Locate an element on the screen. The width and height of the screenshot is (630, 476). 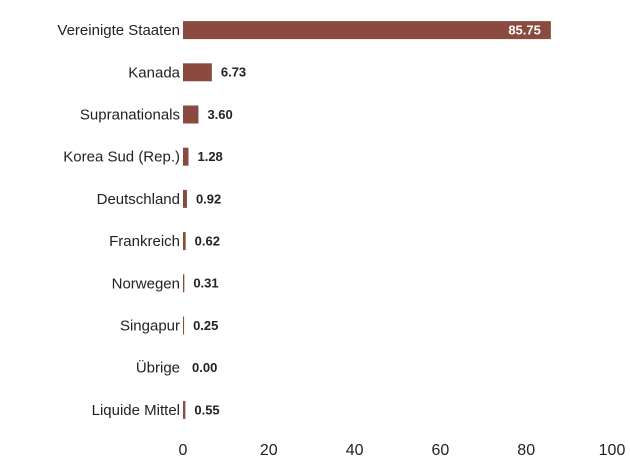
category-label: Norwegen is located at coordinates (146, 283).